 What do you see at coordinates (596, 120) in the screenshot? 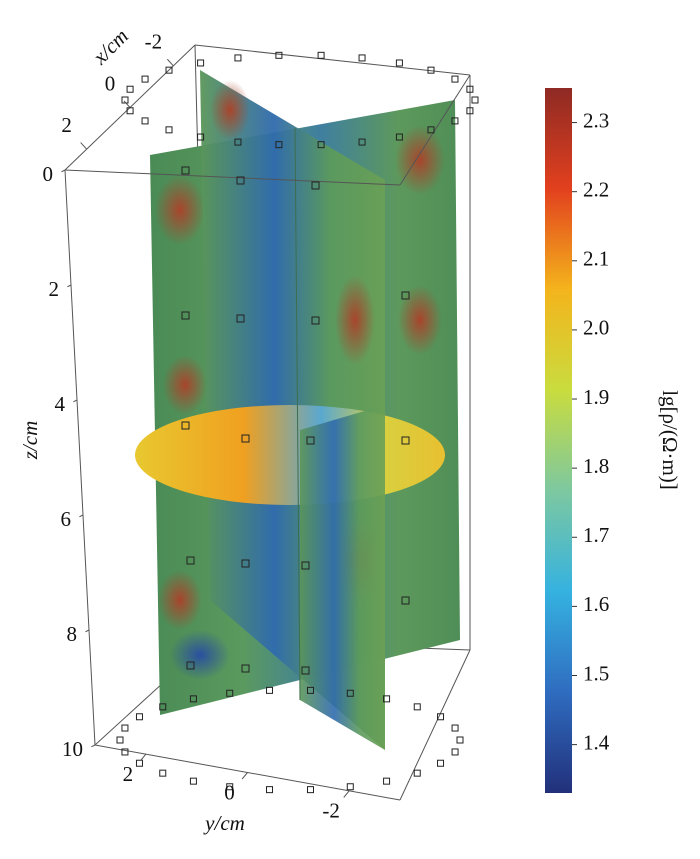
I see `colorbar-tick-label: 2.3` at bounding box center [596, 120].